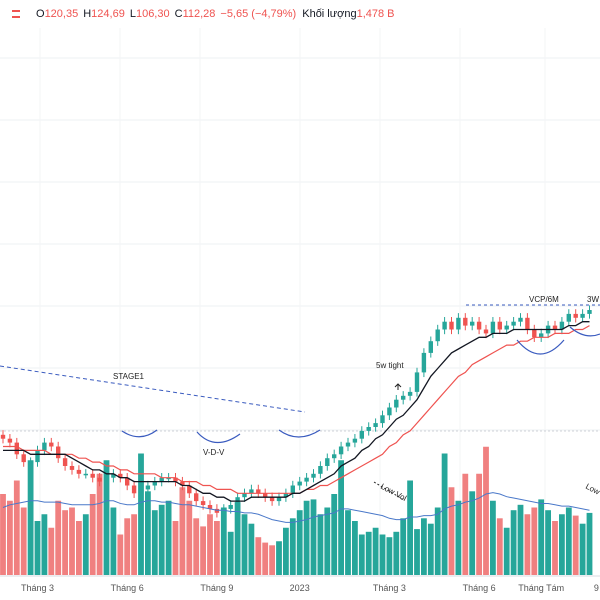  I want to click on volume-label: Khối lượng, so click(329, 14).